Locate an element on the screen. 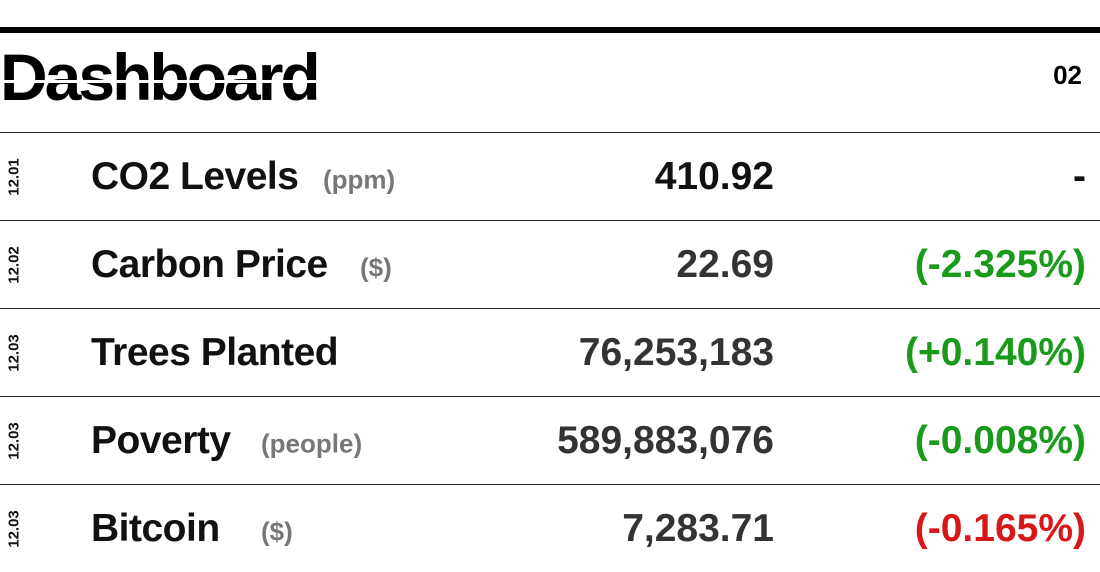 Image resolution: width=1100 pixels, height=572 pixels. row-unit: (ppm) is located at coordinates (359, 179).